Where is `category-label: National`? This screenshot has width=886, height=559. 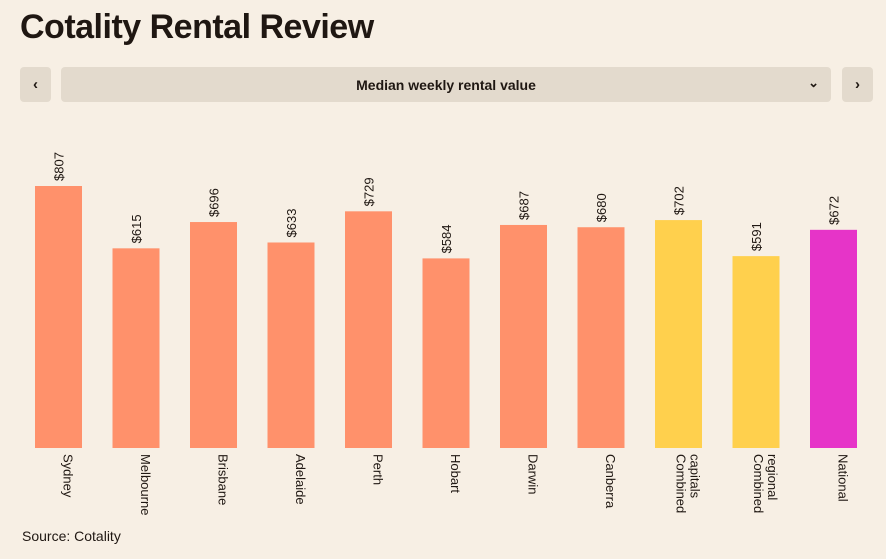
category-label: National is located at coordinates (843, 478).